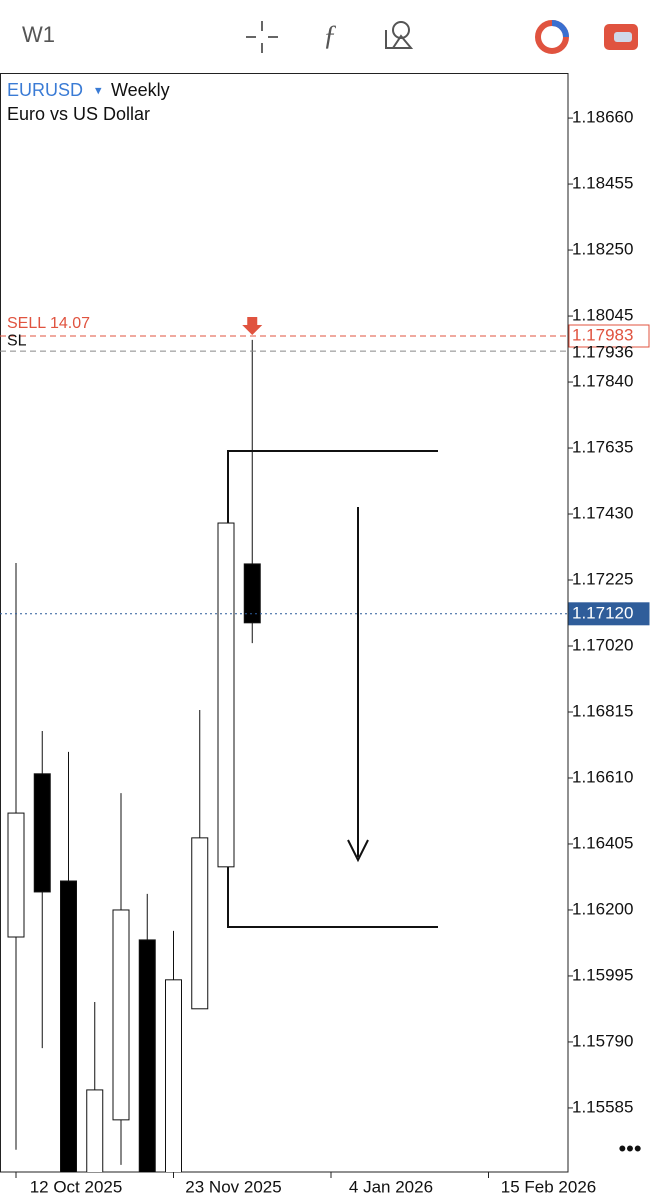  What do you see at coordinates (140, 90) in the screenshot?
I see `period: Weekly` at bounding box center [140, 90].